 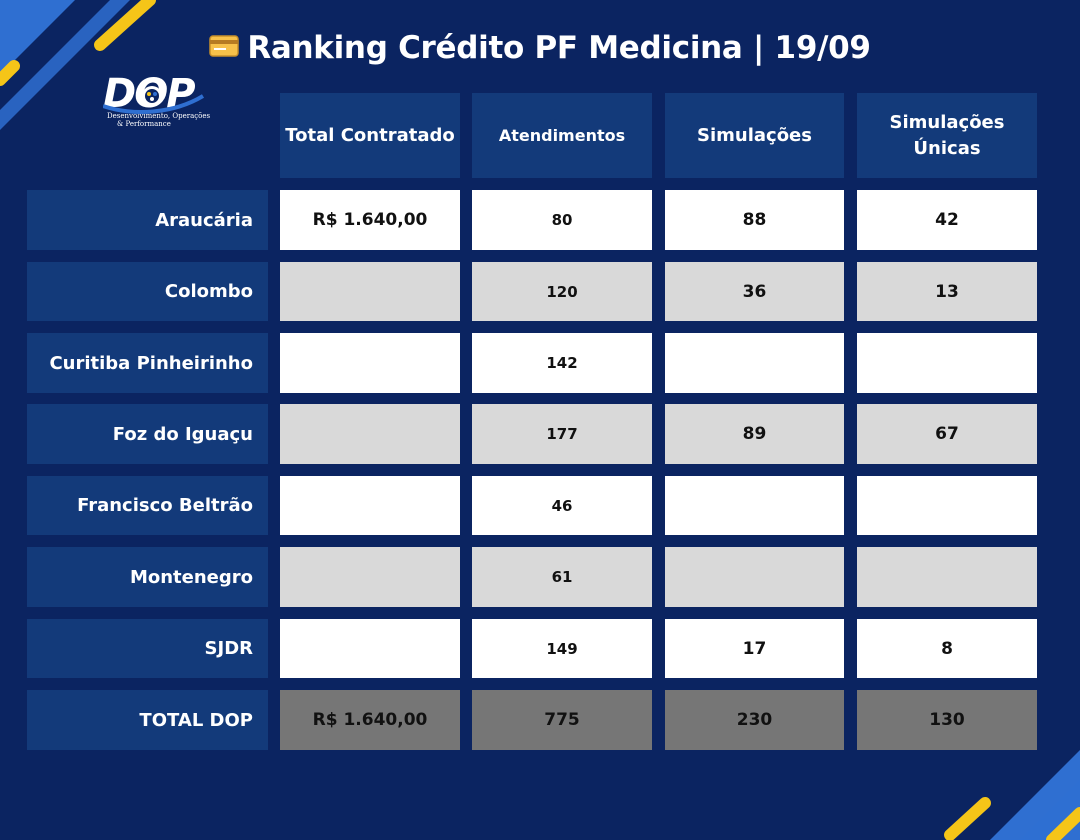 What do you see at coordinates (947, 291) in the screenshot?
I see `cell-simulacoes-unicas: 13` at bounding box center [947, 291].